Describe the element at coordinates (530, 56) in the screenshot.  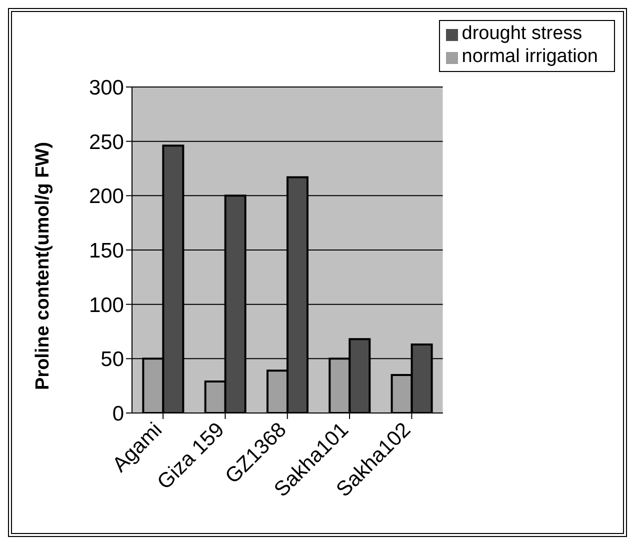
I see `legend-label: normal irrigation` at that location.